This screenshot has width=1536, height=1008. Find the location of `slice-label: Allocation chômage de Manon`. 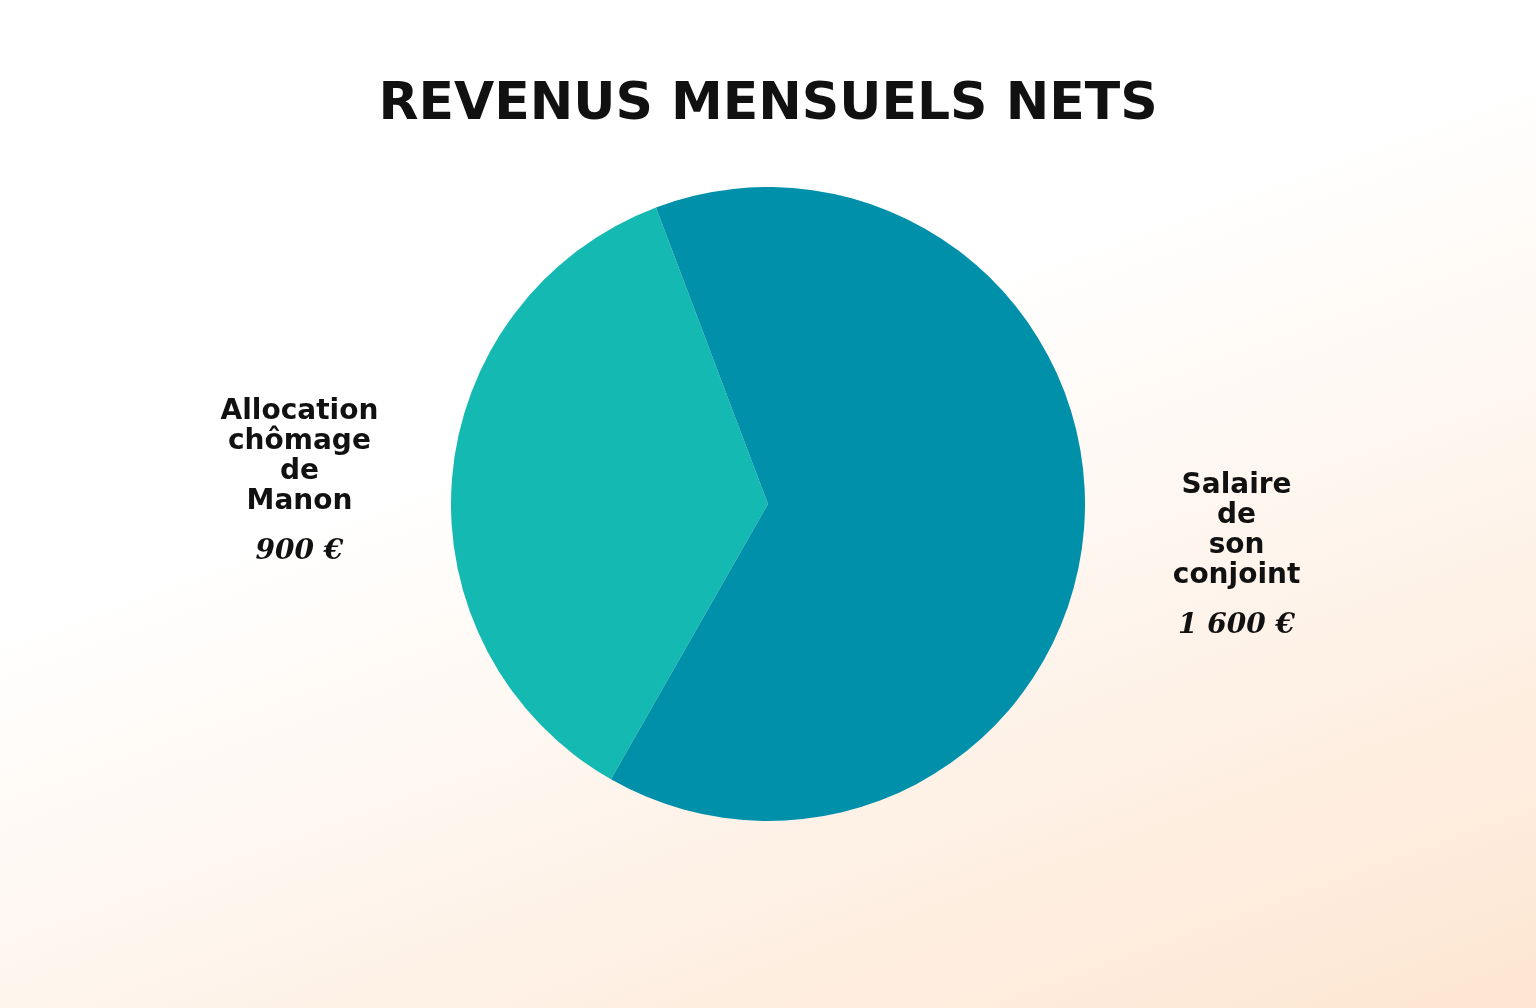

slice-label: Allocation chômage de Manon is located at coordinates (299, 455).